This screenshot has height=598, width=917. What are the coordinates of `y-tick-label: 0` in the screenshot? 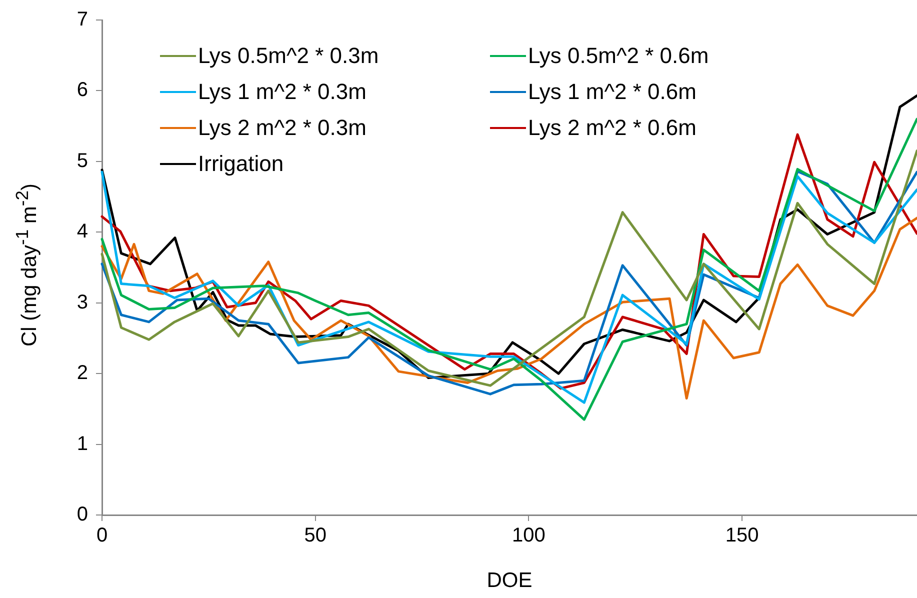 It's located at (82, 515).